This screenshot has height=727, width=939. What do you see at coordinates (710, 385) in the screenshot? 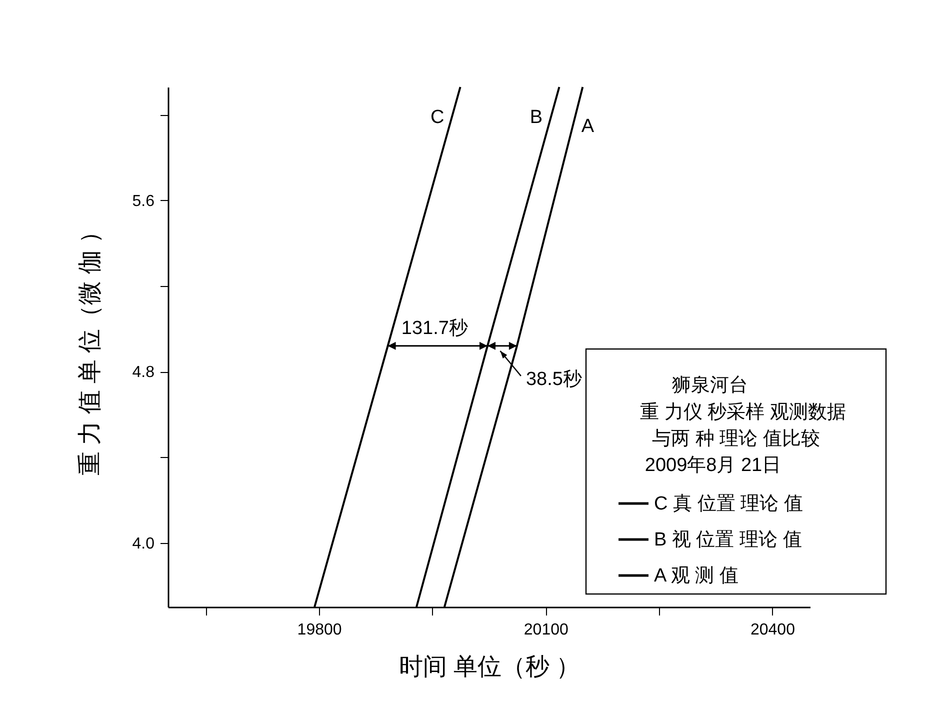
I see `legend-title: 狮泉河台` at bounding box center [710, 385].